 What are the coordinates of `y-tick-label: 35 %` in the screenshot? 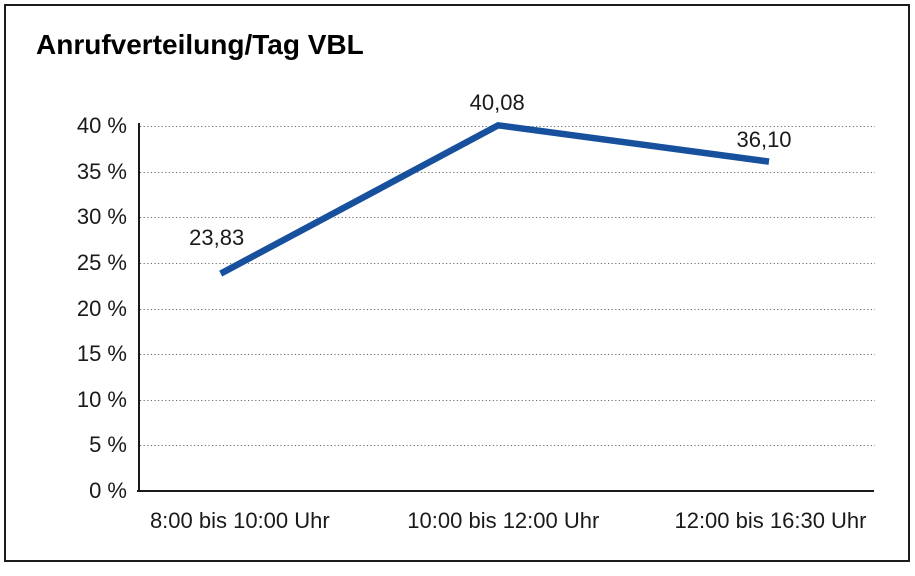 It's located at (101, 171).